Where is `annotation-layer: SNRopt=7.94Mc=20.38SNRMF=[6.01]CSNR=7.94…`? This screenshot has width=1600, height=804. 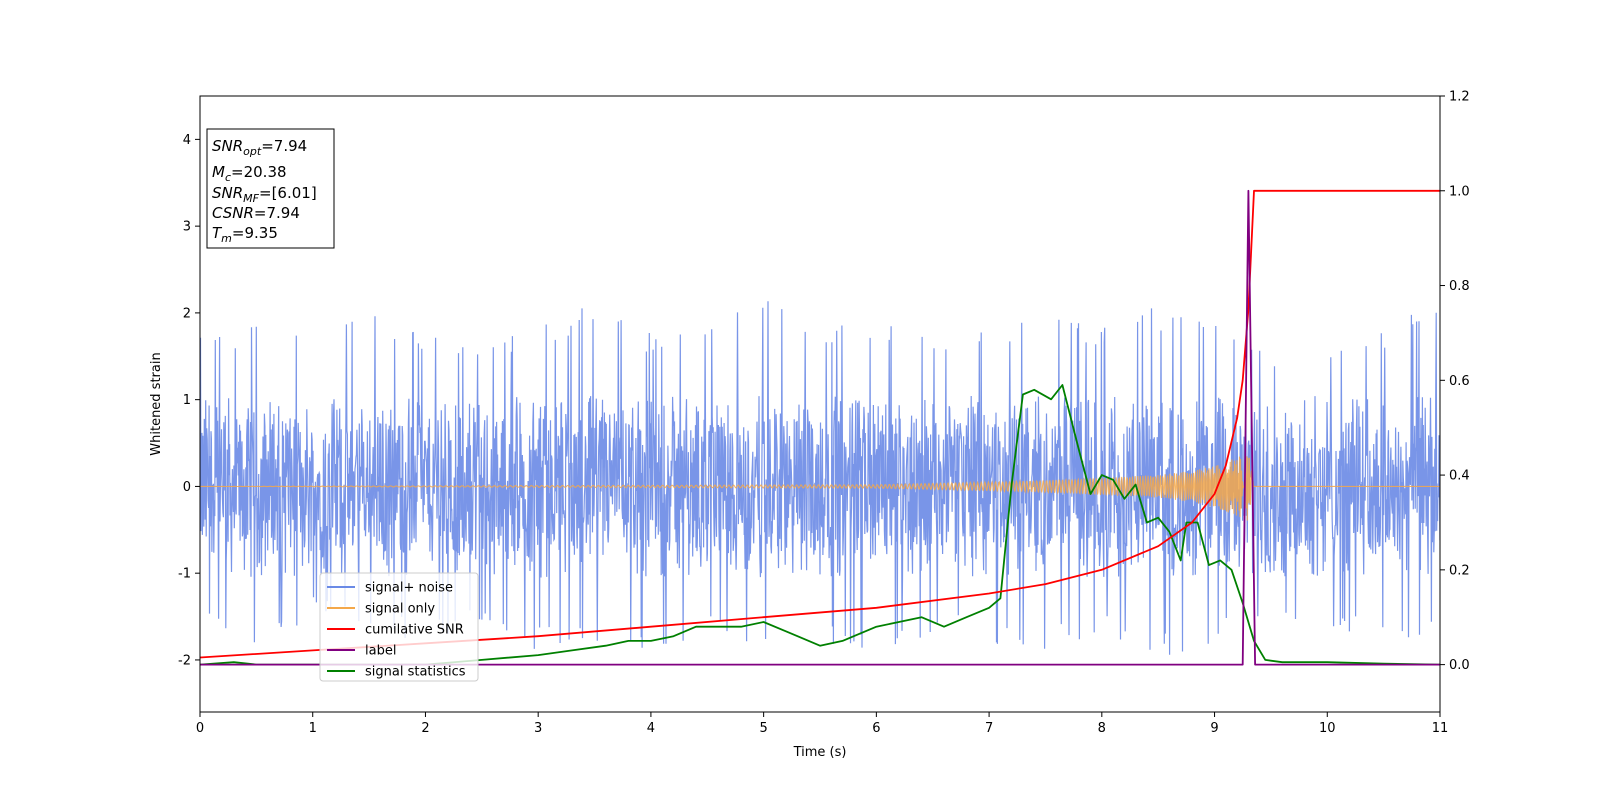
annotation-layer: SNRopt=7.94Mc=20.38SNRMF=[6.01]CSNR=7.94… is located at coordinates (270, 188).